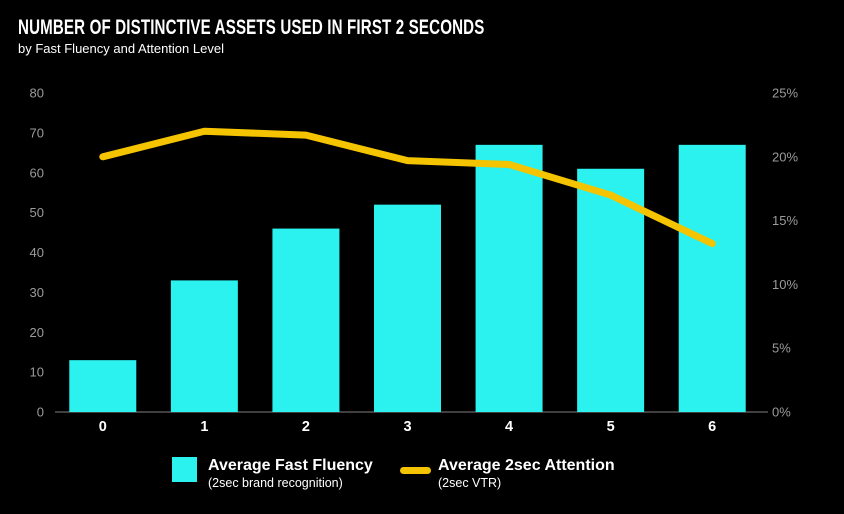 The image size is (844, 514). What do you see at coordinates (184, 469) in the screenshot?
I see `bar-series-swatch` at bounding box center [184, 469].